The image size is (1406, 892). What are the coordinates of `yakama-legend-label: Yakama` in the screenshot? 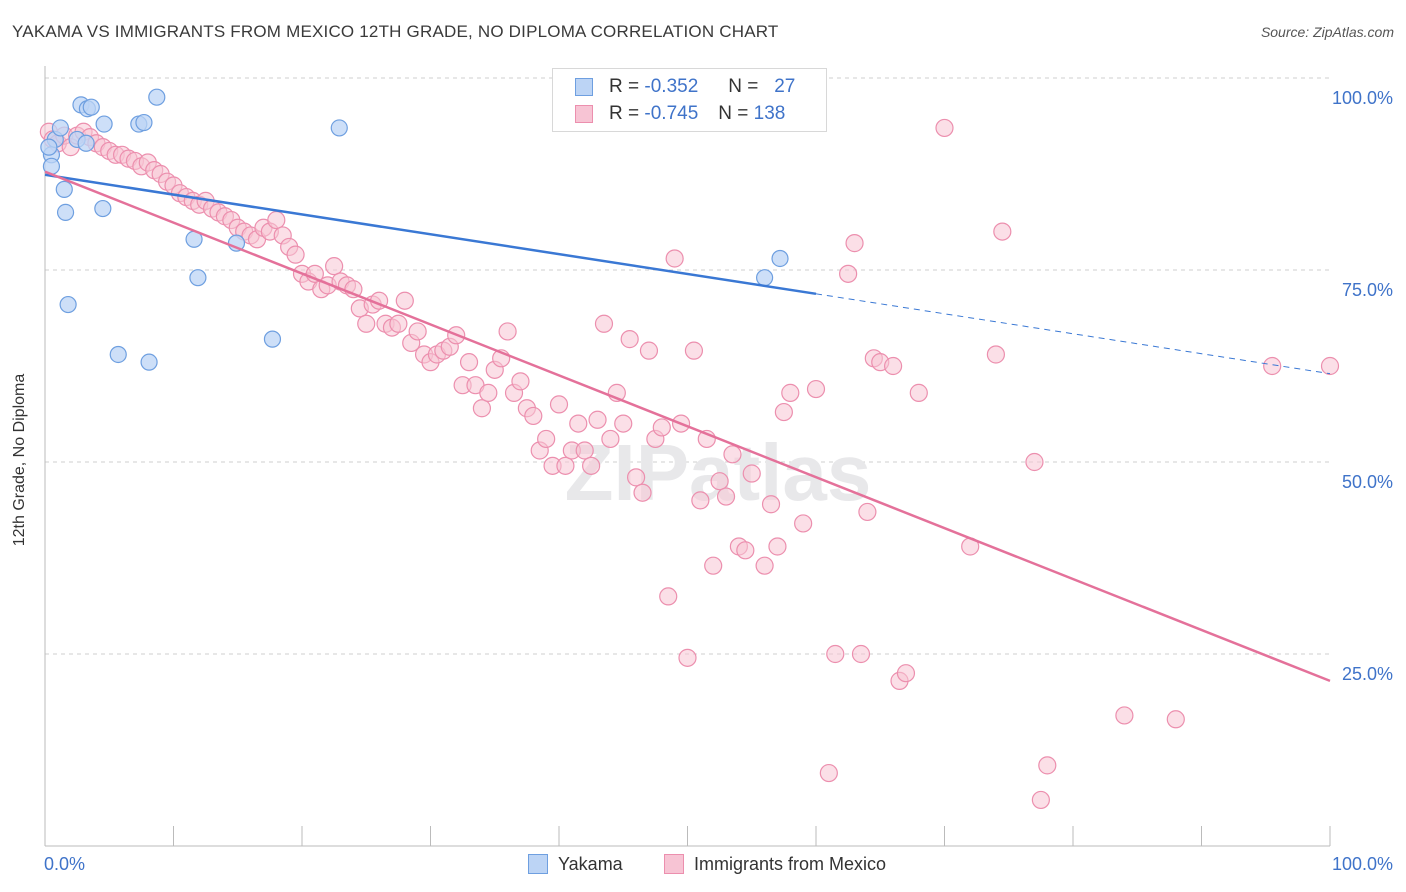 It's located at (590, 863).